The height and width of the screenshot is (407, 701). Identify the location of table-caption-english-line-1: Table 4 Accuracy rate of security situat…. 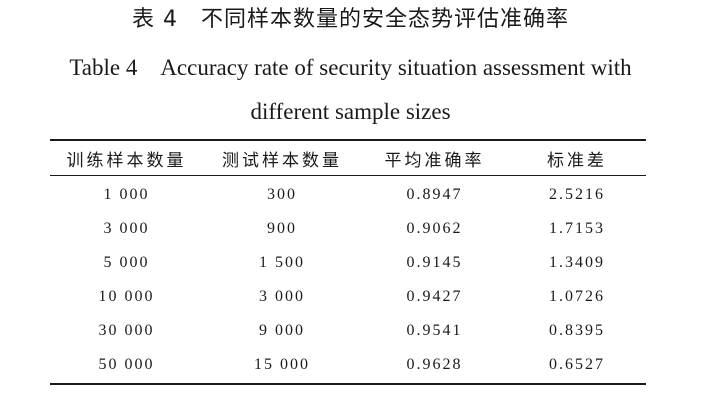
(350, 67).